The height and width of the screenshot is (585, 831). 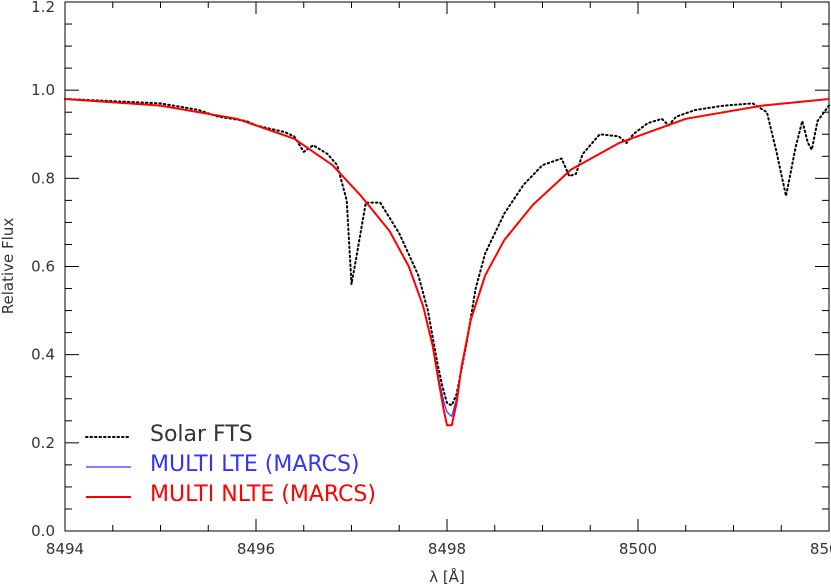 What do you see at coordinates (43, 531) in the screenshot?
I see `y-tick-label: 0.0` at bounding box center [43, 531].